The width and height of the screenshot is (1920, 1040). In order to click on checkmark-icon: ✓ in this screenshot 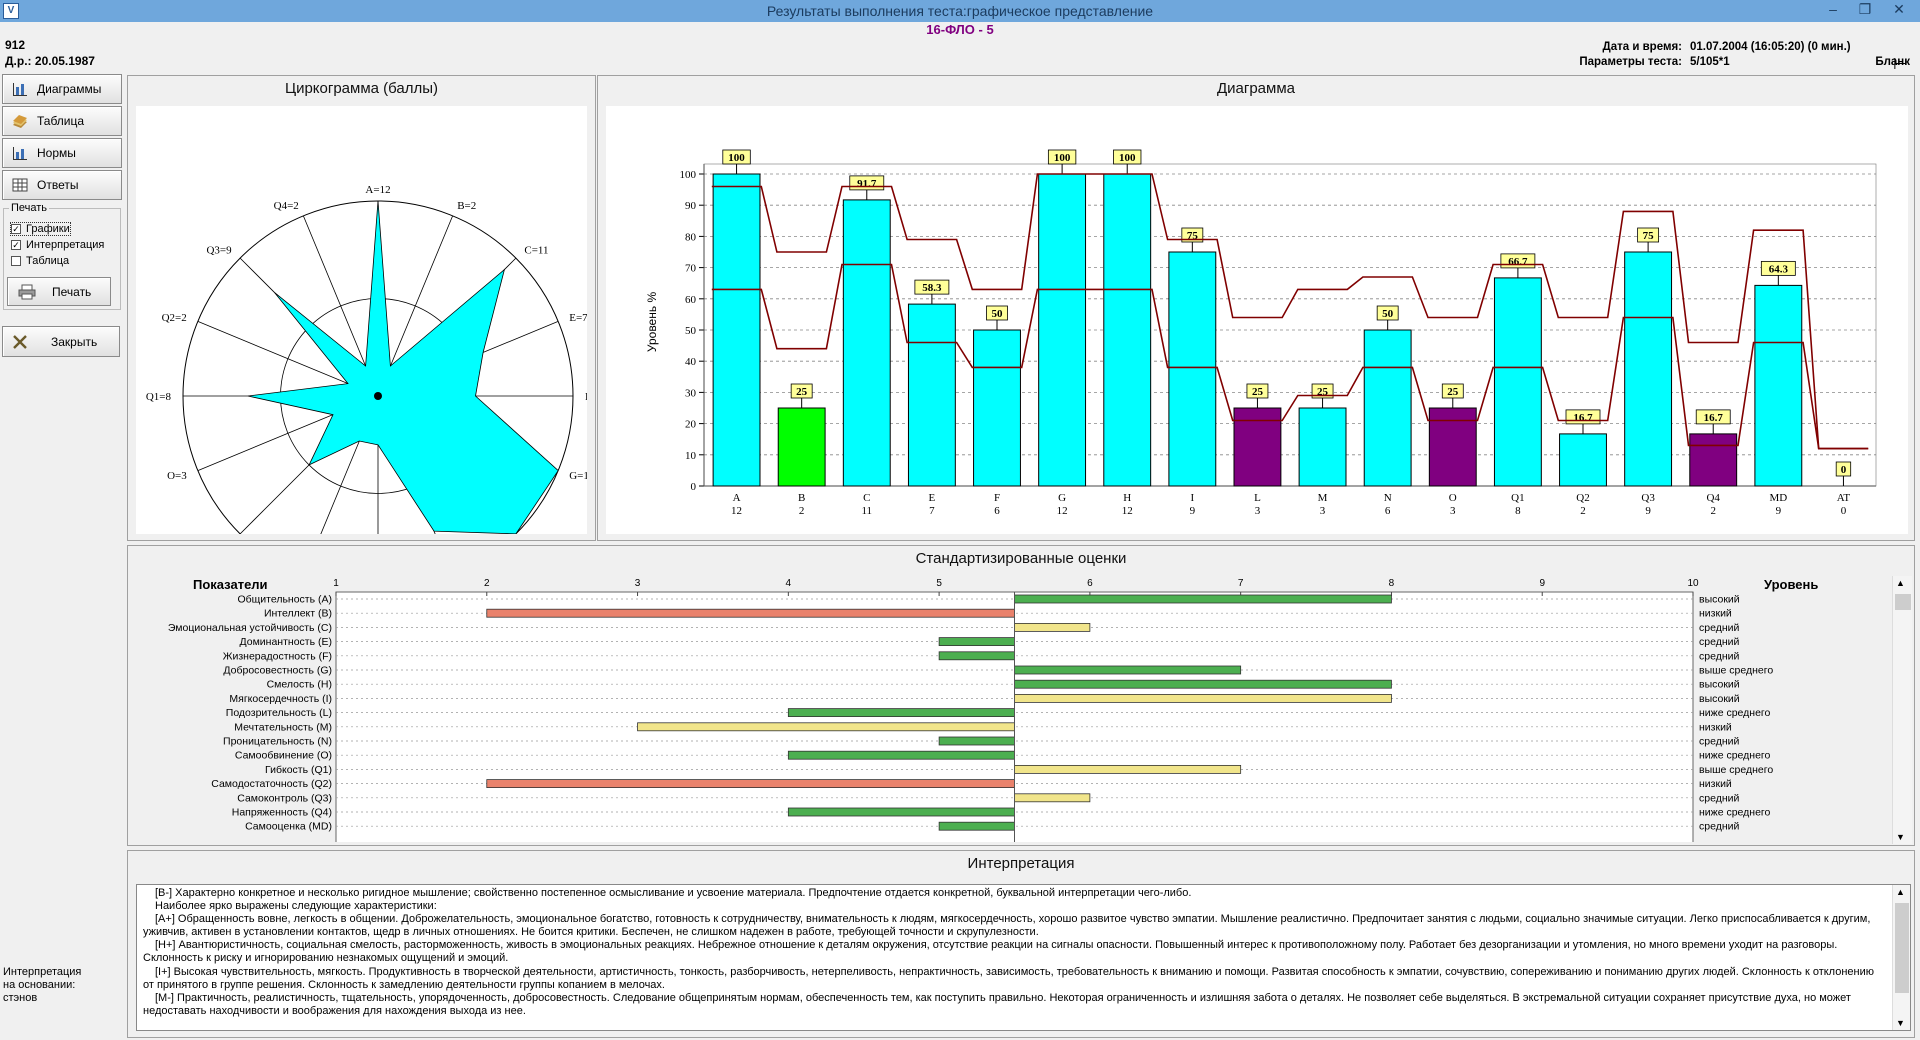, I will do `click(16, 229)`.